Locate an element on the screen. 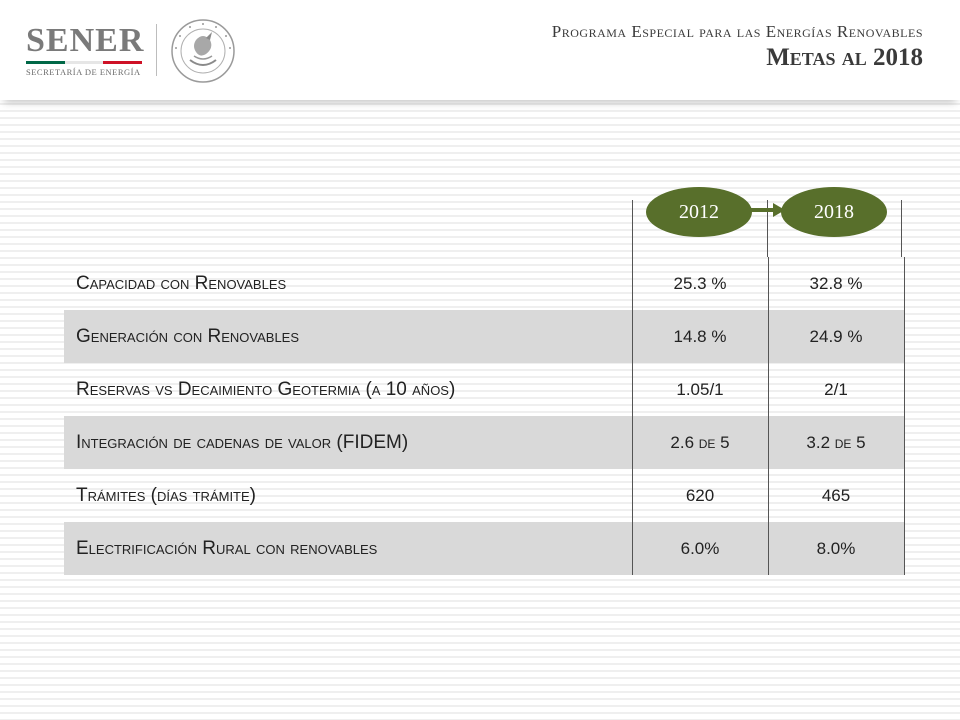 This screenshot has height=720, width=960. value-2018: 32.8 % is located at coordinates (836, 283).